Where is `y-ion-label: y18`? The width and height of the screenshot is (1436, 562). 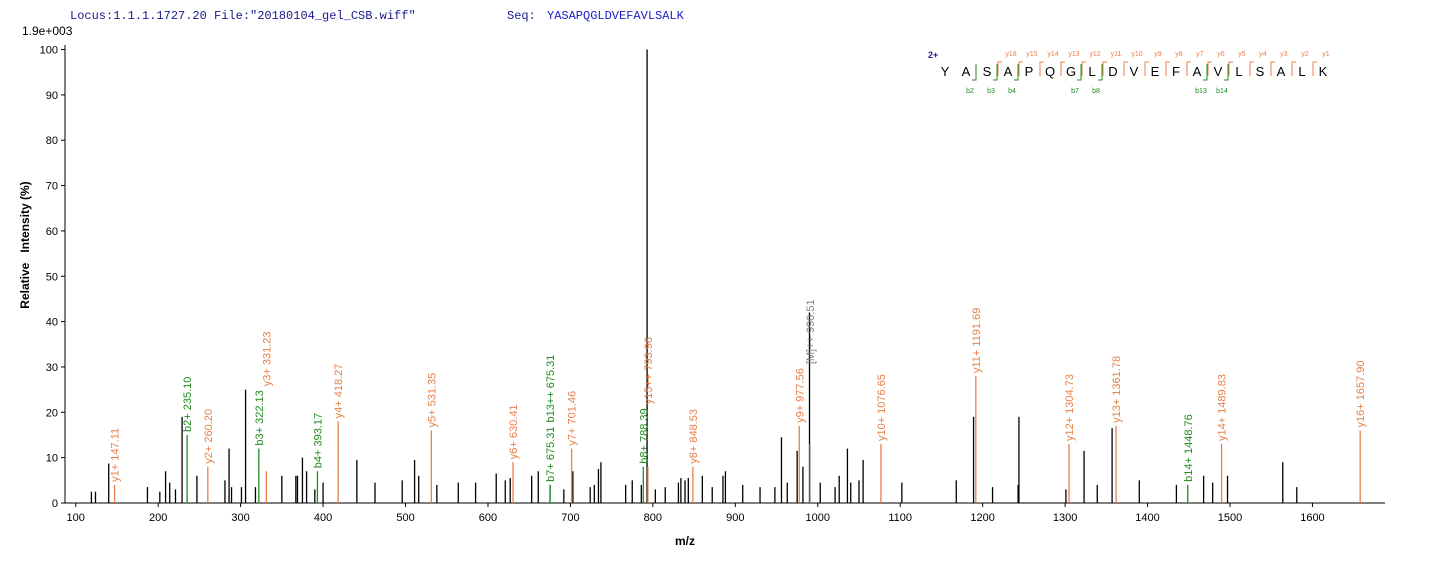
y-ion-label: y18 is located at coordinates (1010, 54).